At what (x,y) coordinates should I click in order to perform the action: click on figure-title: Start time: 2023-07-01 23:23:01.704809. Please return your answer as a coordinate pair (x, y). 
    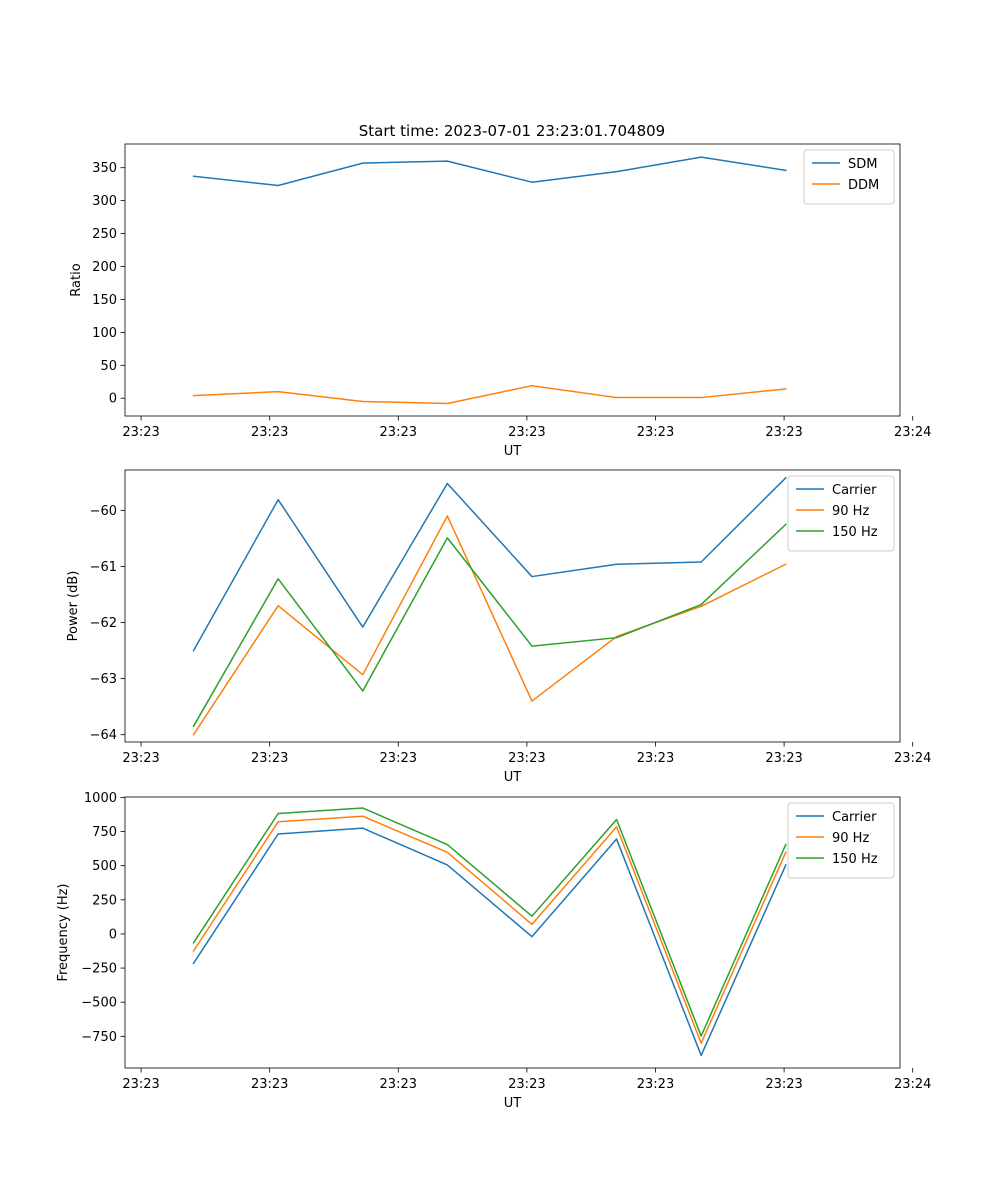
    Looking at the image, I should click on (512, 131).